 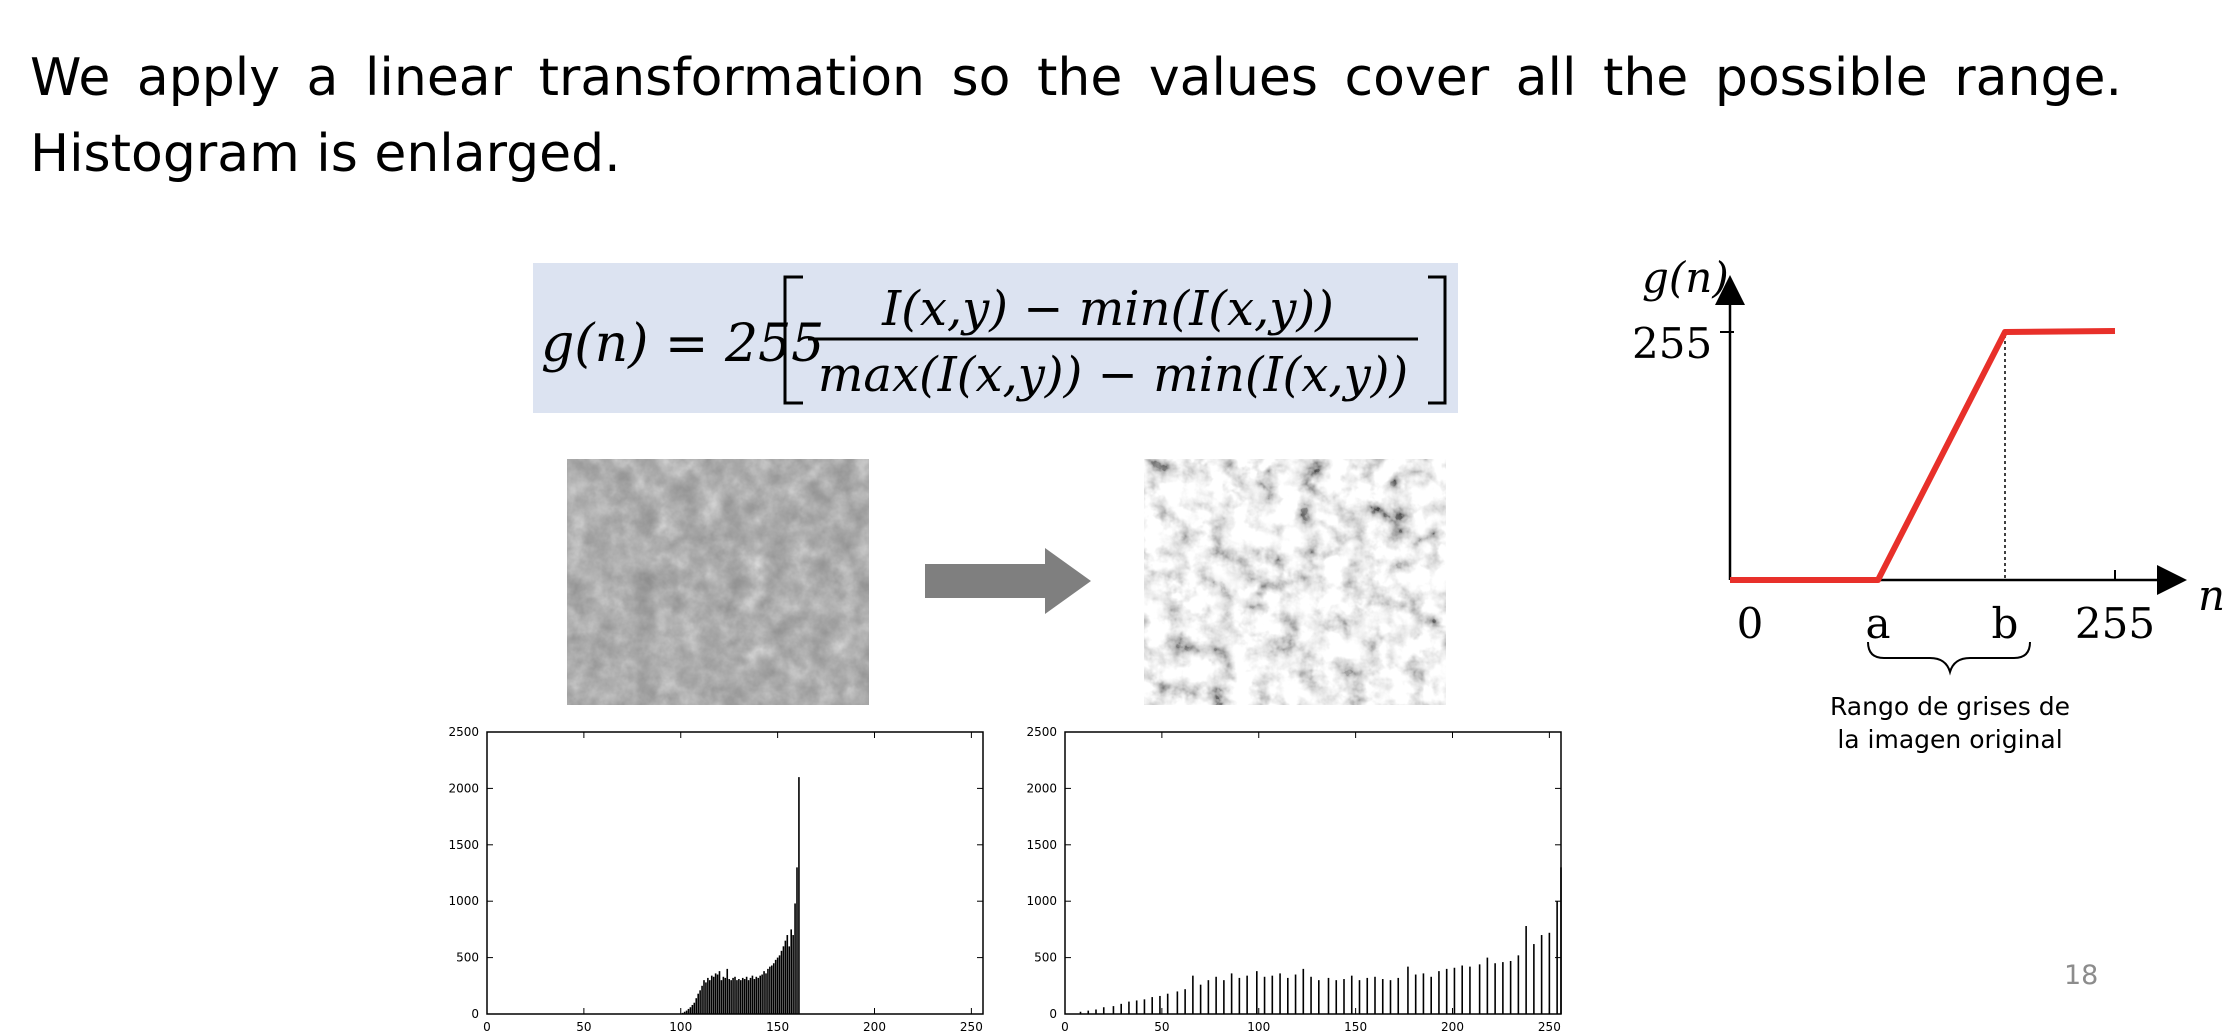 What do you see at coordinates (1949, 739) in the screenshot?
I see `brace-caption-2: la imagen original` at bounding box center [1949, 739].